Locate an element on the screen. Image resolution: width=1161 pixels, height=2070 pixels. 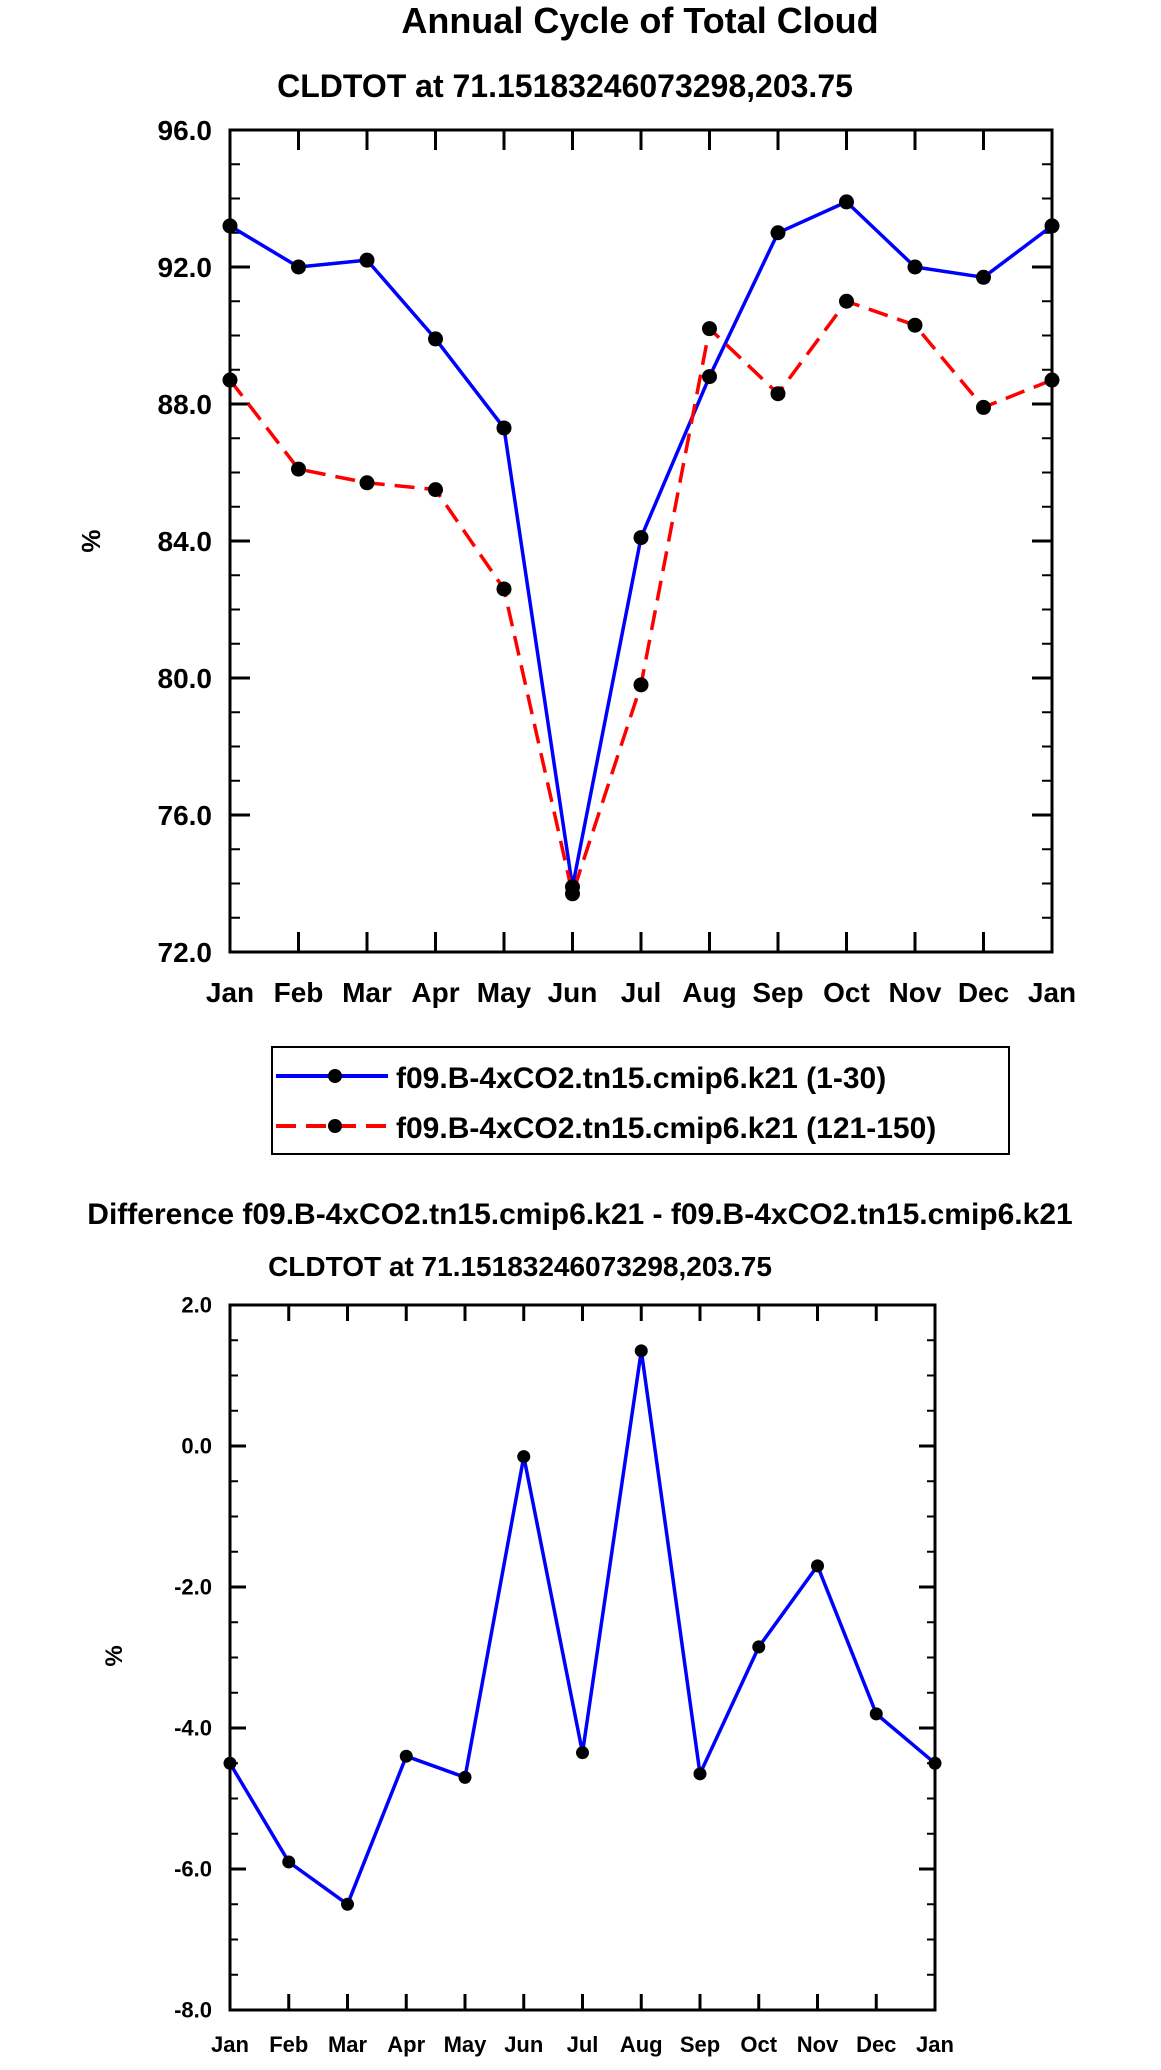
y-tick-label: 84.0 is located at coordinates (185, 541).